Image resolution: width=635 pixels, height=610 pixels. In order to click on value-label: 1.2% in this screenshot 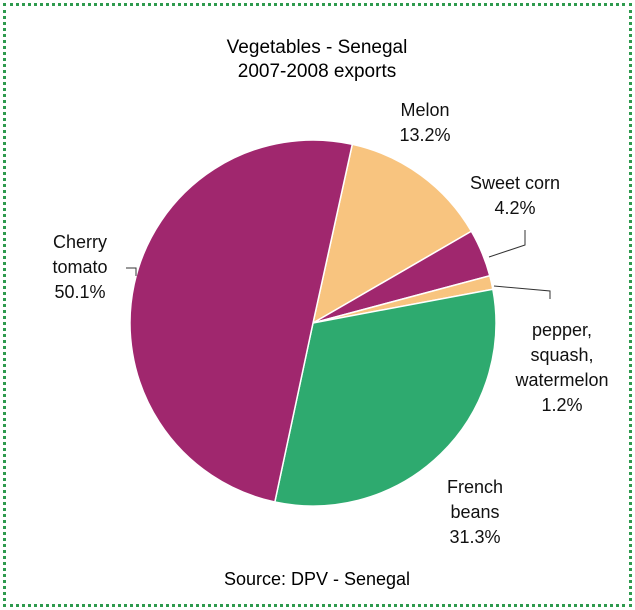, I will do `click(562, 405)`.